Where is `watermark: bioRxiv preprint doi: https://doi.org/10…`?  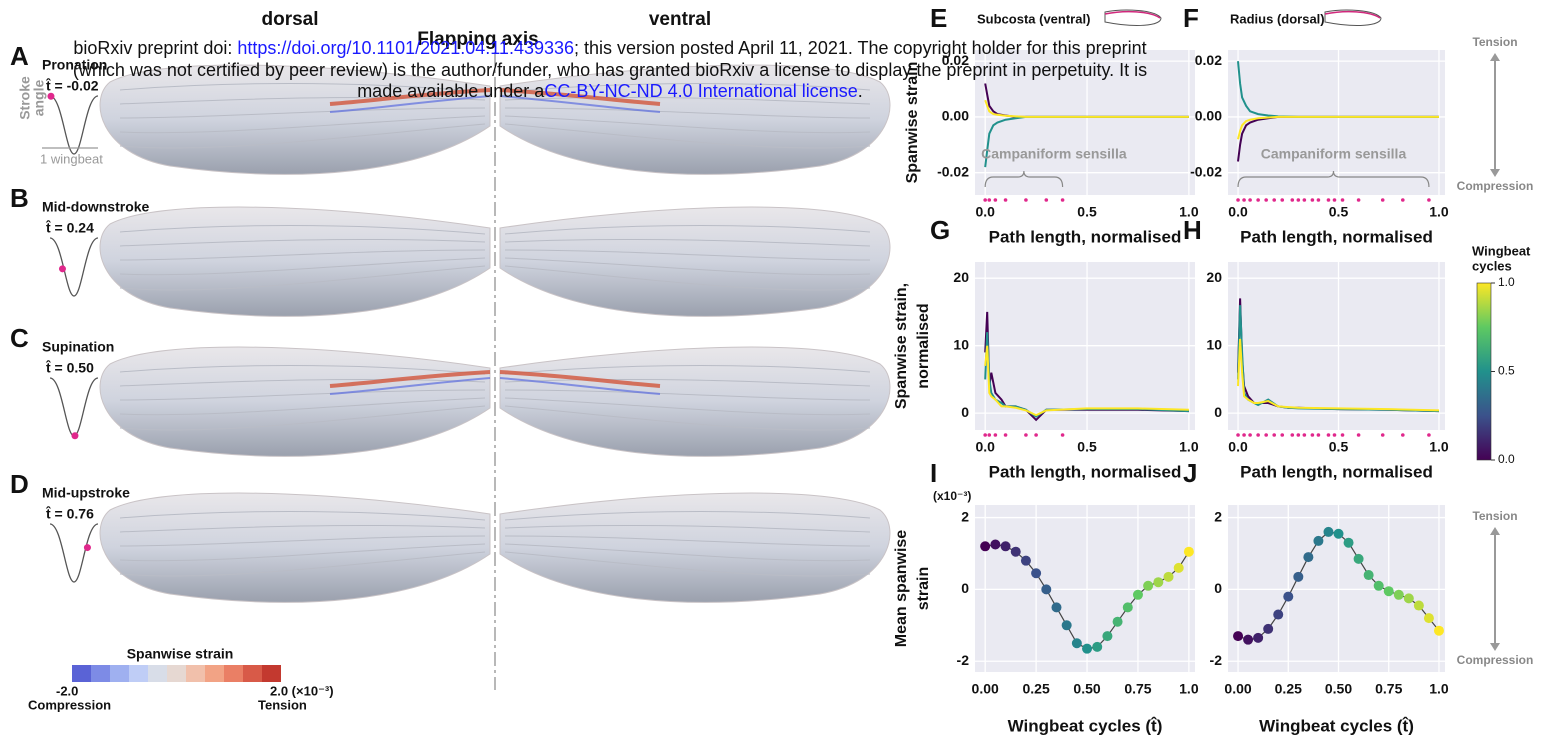 watermark: bioRxiv preprint doi: https://doi.org/10… is located at coordinates (610, 69).